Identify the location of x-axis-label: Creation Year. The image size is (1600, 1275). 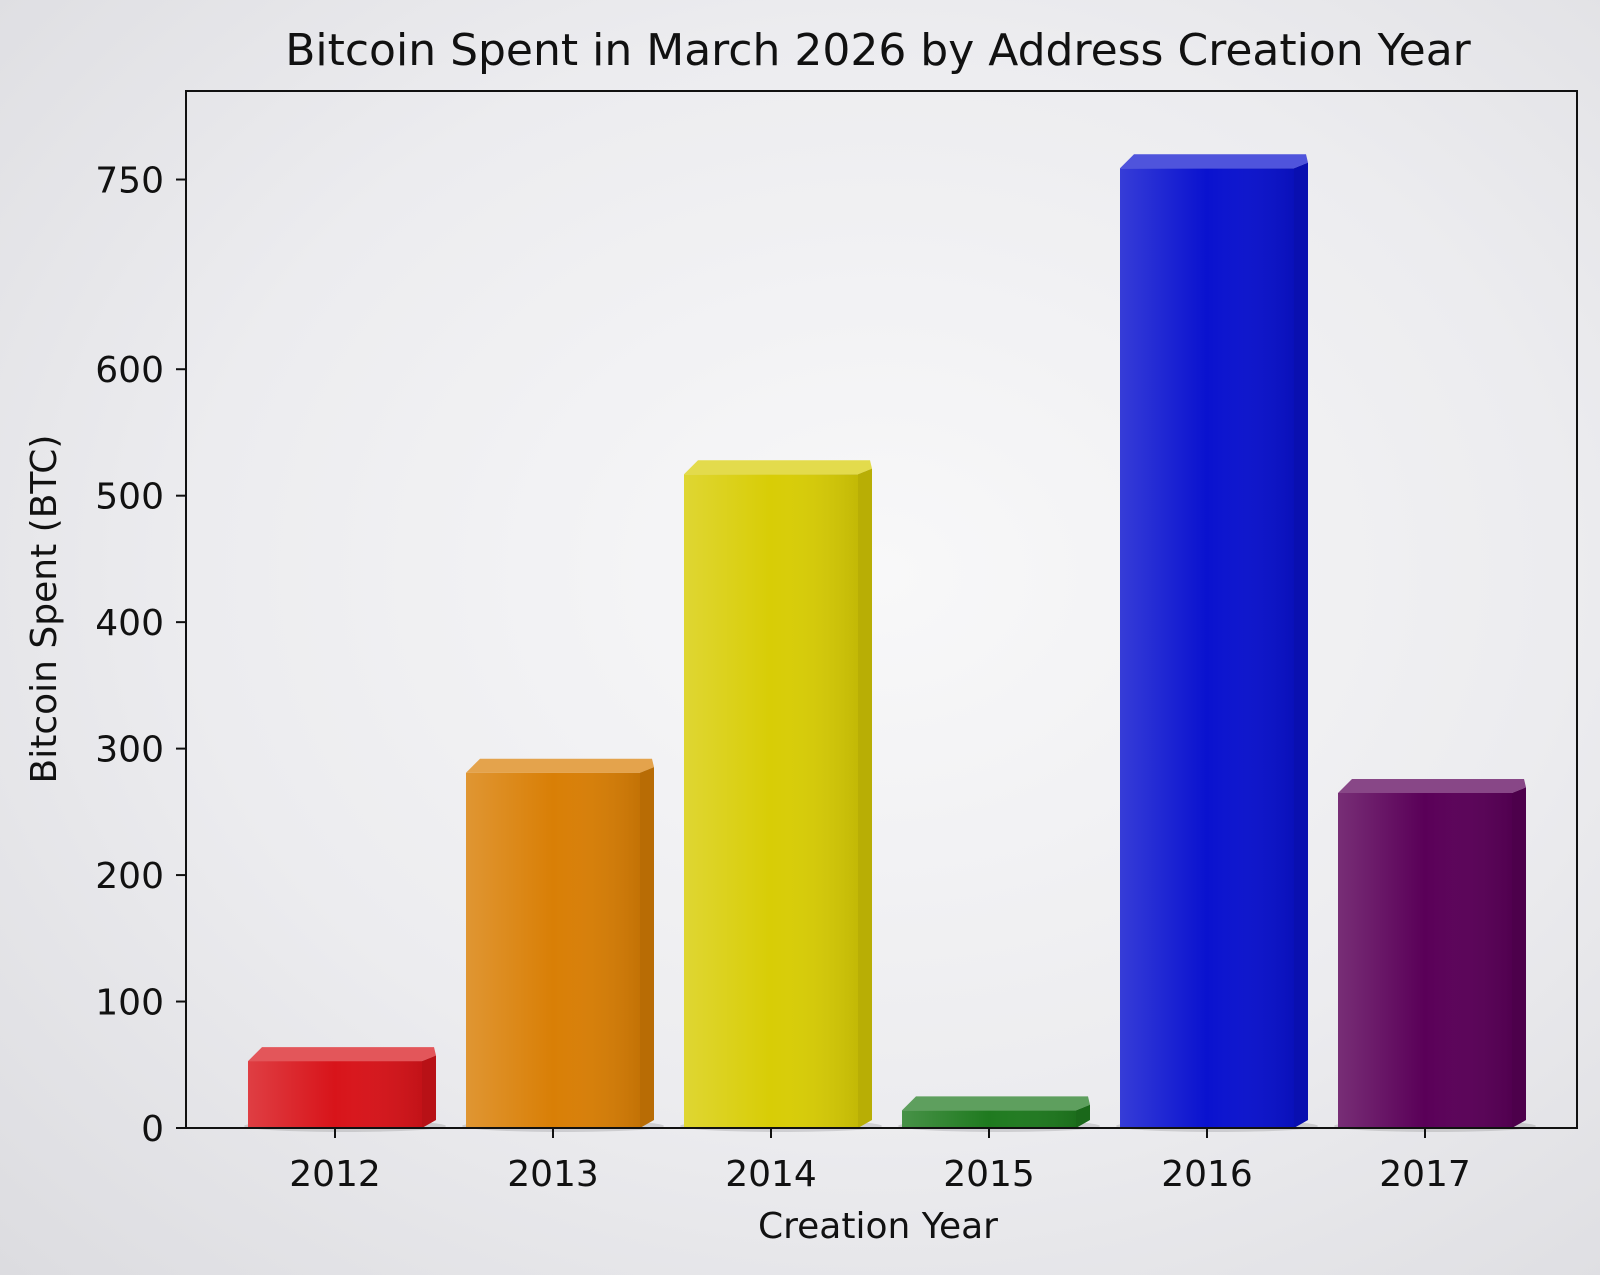
(878, 1226).